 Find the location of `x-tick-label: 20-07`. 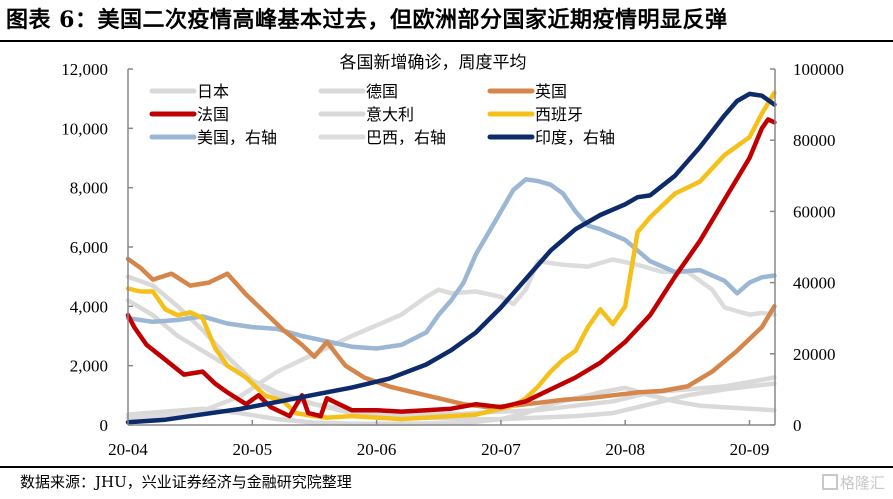

x-tick-label: 20-07 is located at coordinates (501, 449).